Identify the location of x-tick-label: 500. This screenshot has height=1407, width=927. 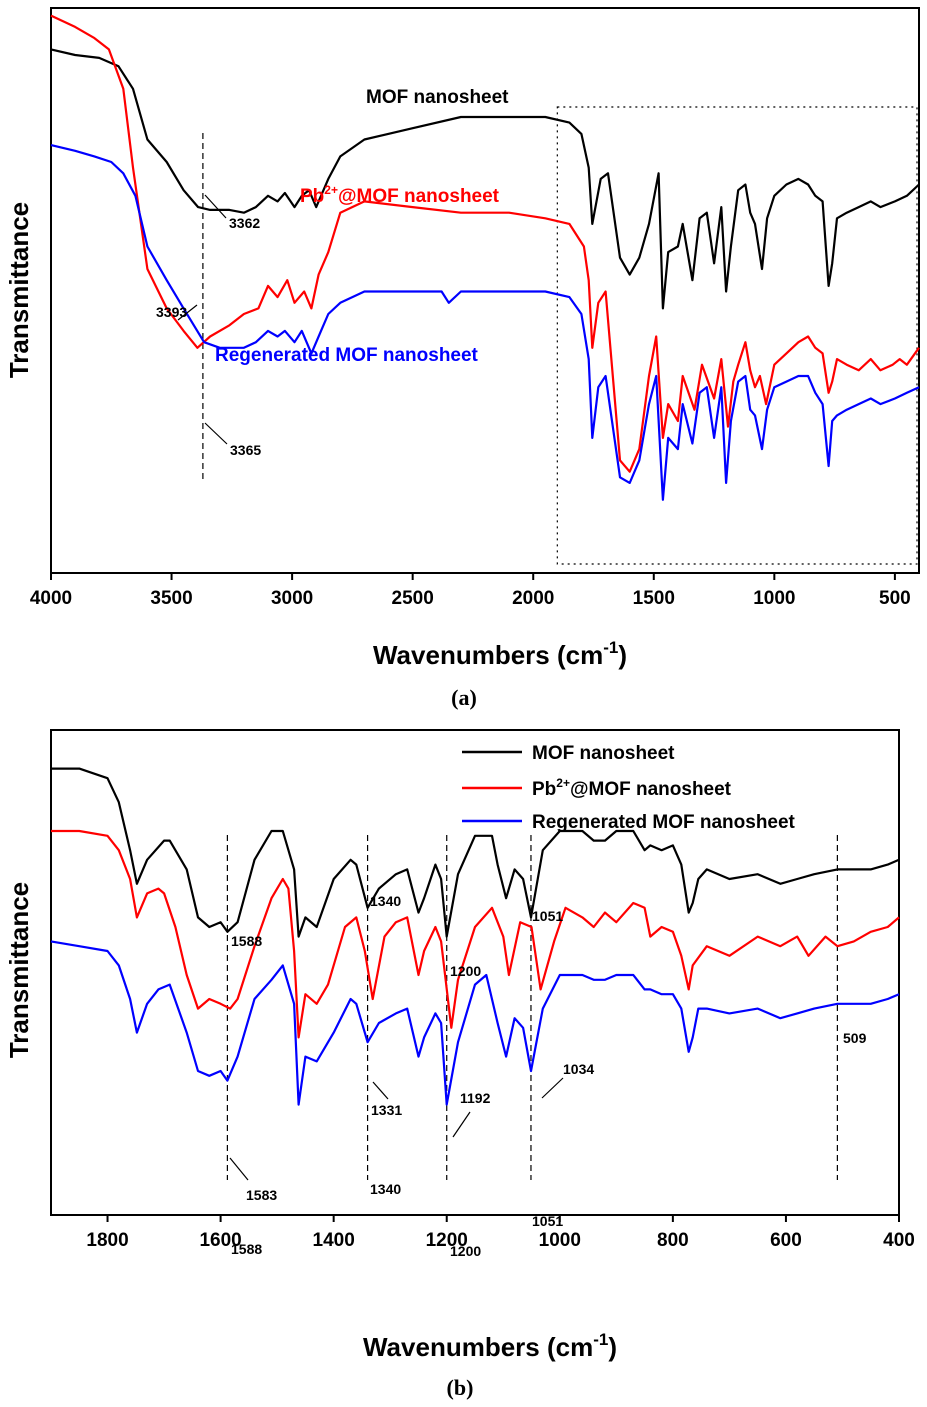
(895, 598).